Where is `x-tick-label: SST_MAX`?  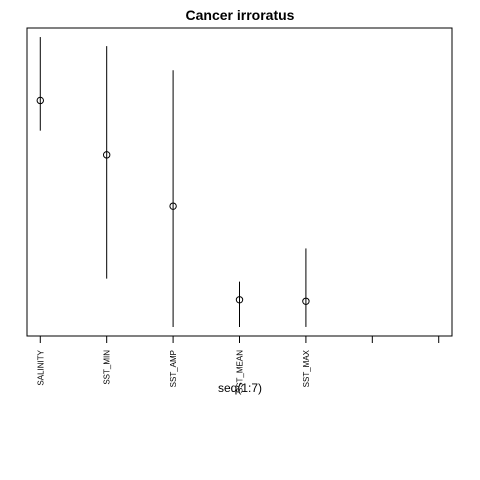
x-tick-label: SST_MAX is located at coordinates (306, 368).